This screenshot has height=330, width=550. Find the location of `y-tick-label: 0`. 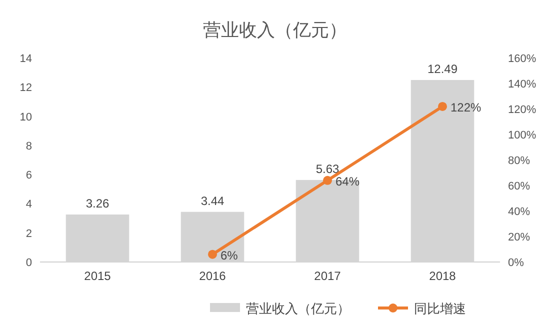

y-tick-label: 0 is located at coordinates (29, 263).